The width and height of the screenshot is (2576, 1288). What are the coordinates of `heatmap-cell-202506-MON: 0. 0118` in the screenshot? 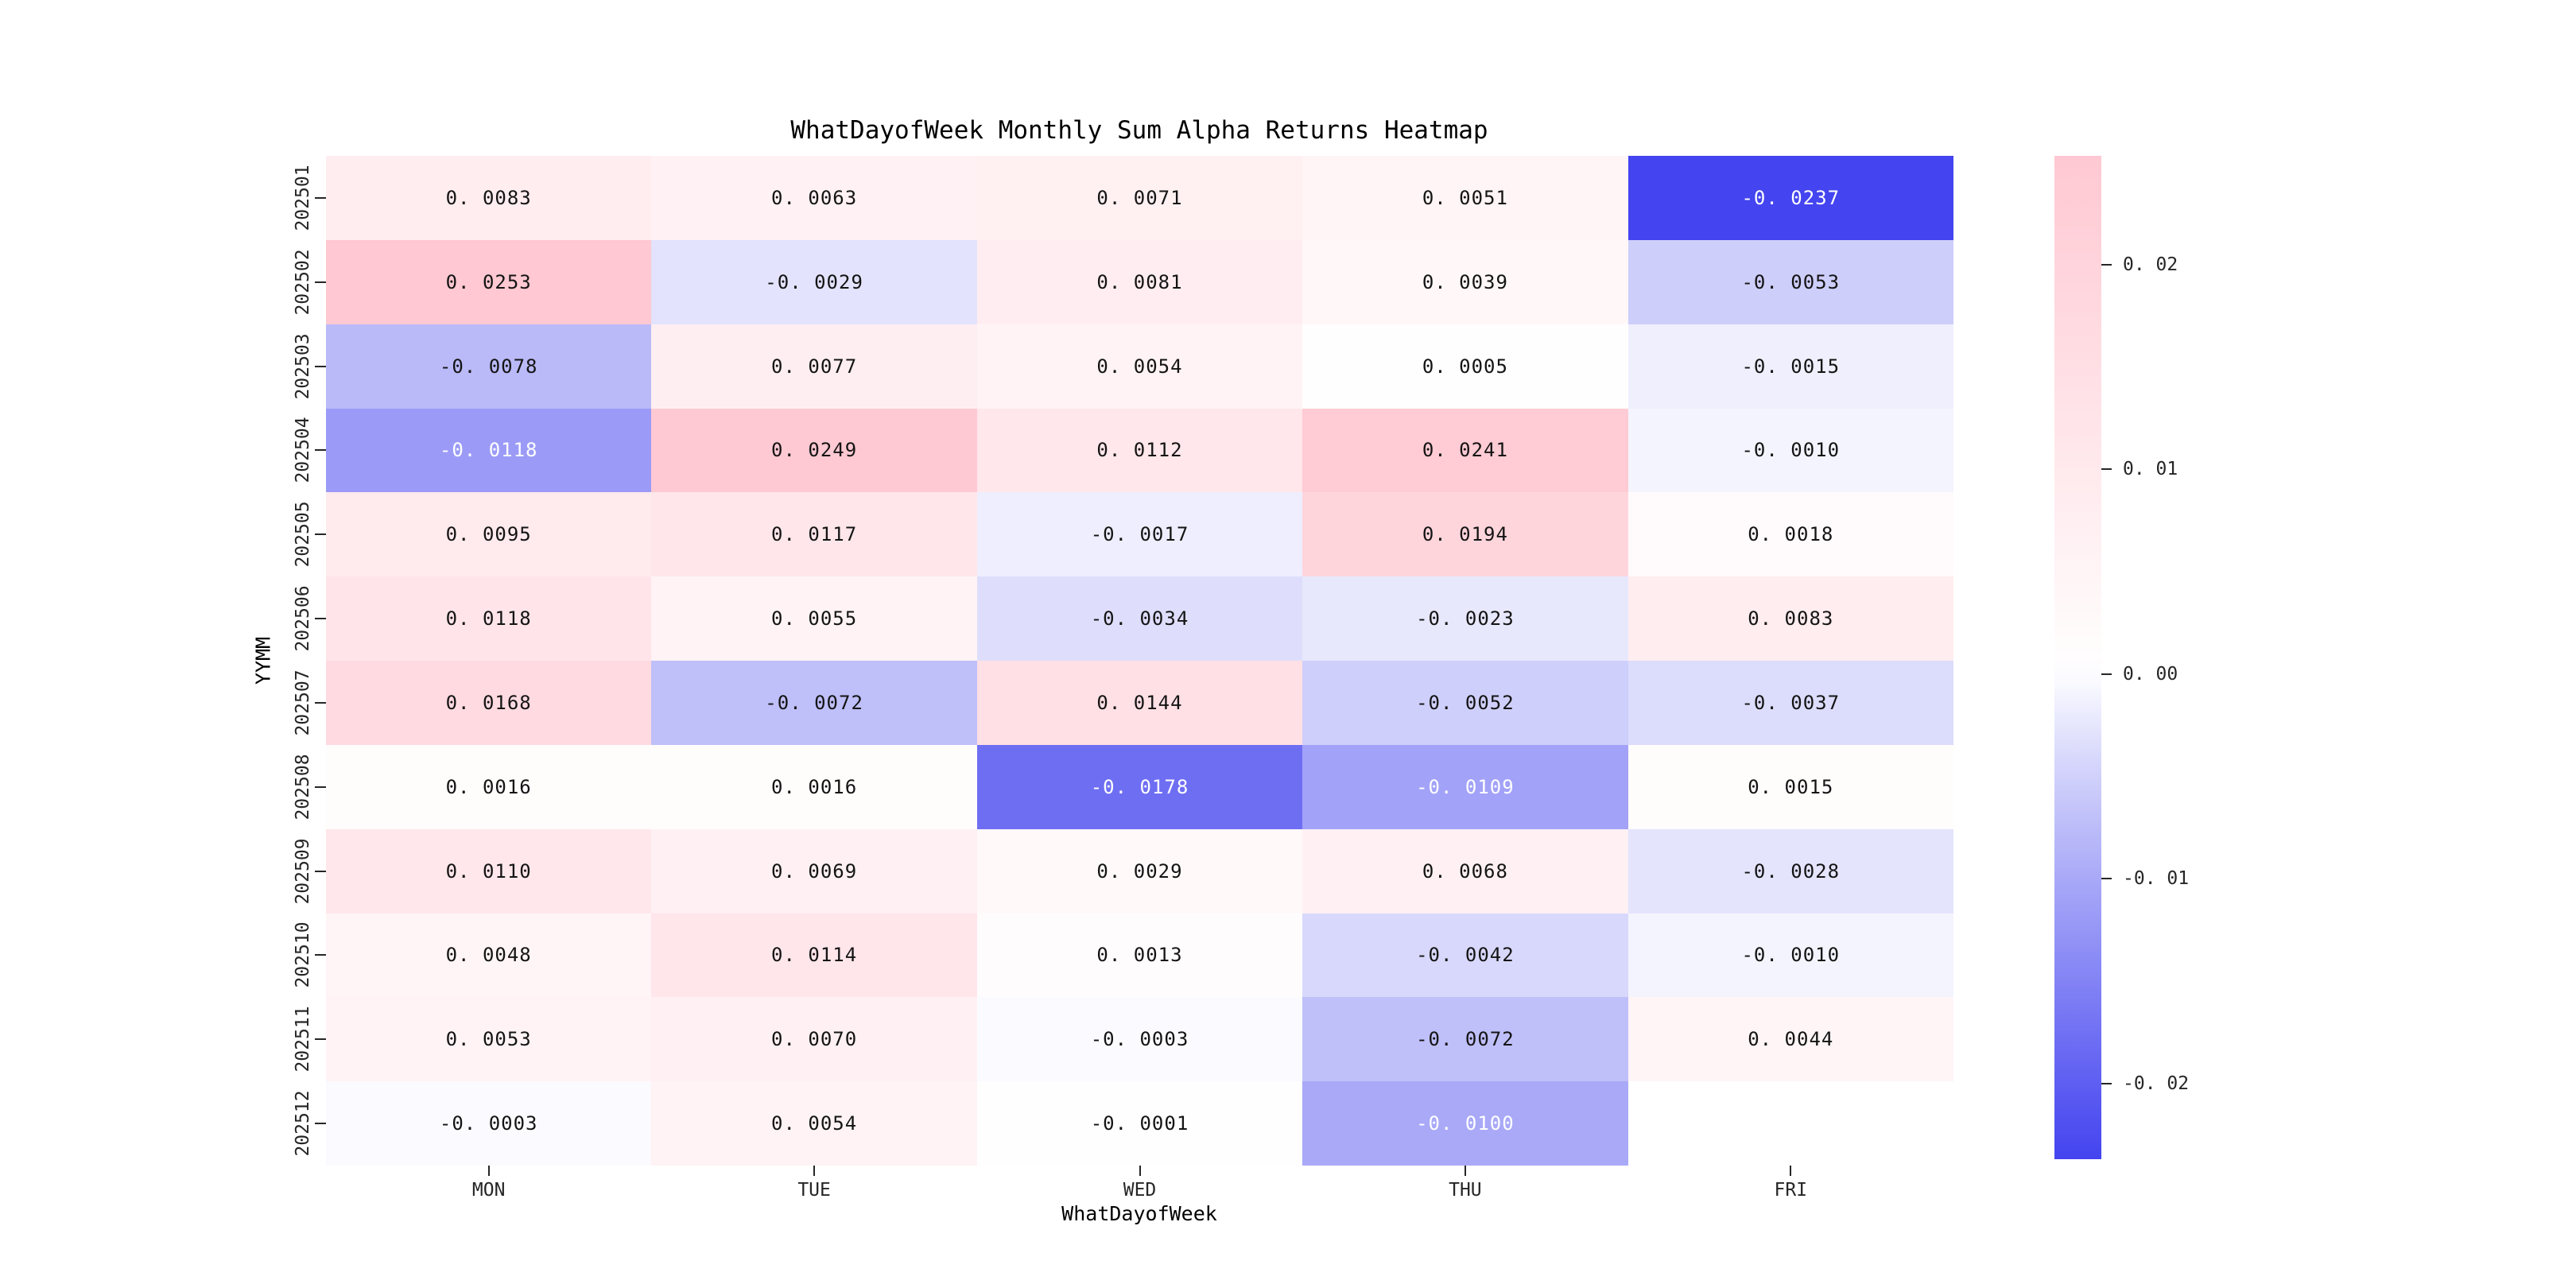 It's located at (489, 619).